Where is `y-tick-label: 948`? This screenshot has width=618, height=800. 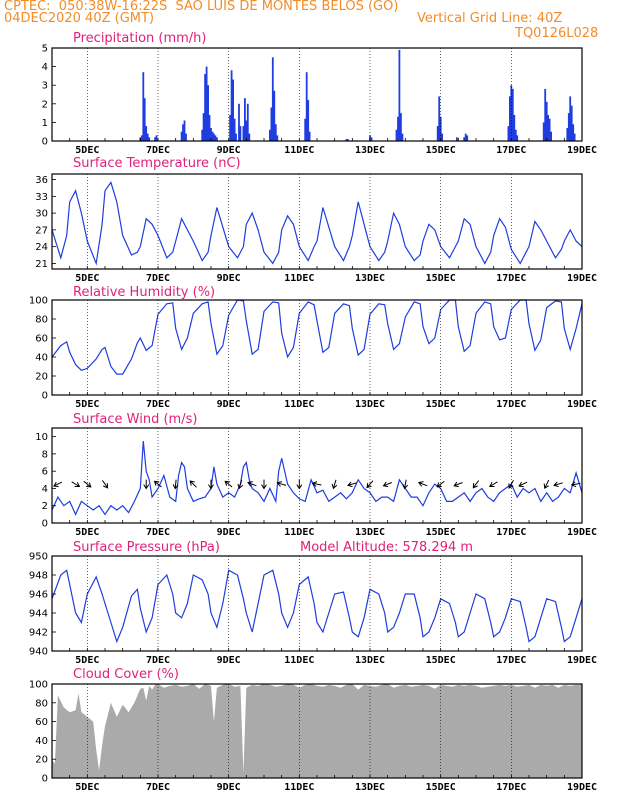 y-tick-label: 948 is located at coordinates (38, 576).